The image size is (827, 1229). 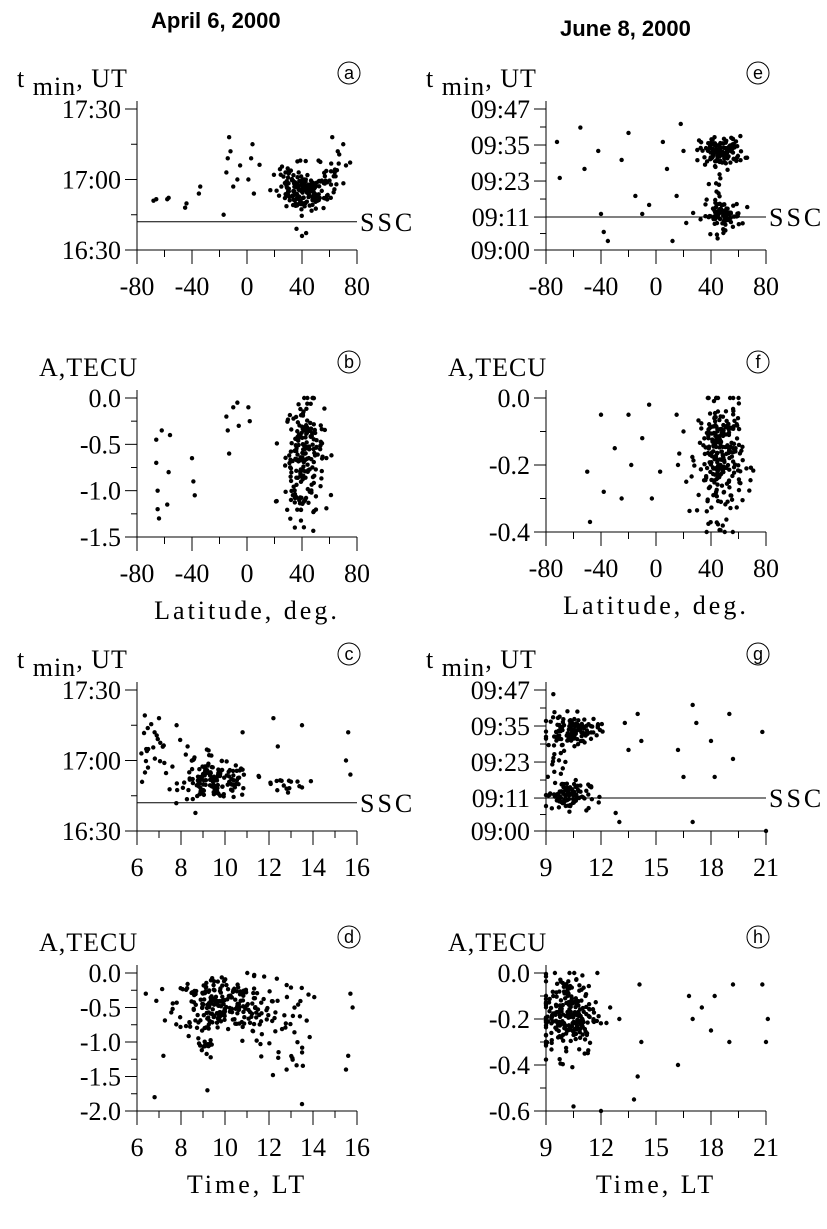 What do you see at coordinates (100, 1111) in the screenshot?
I see `y-tick-label: -2.0` at bounding box center [100, 1111].